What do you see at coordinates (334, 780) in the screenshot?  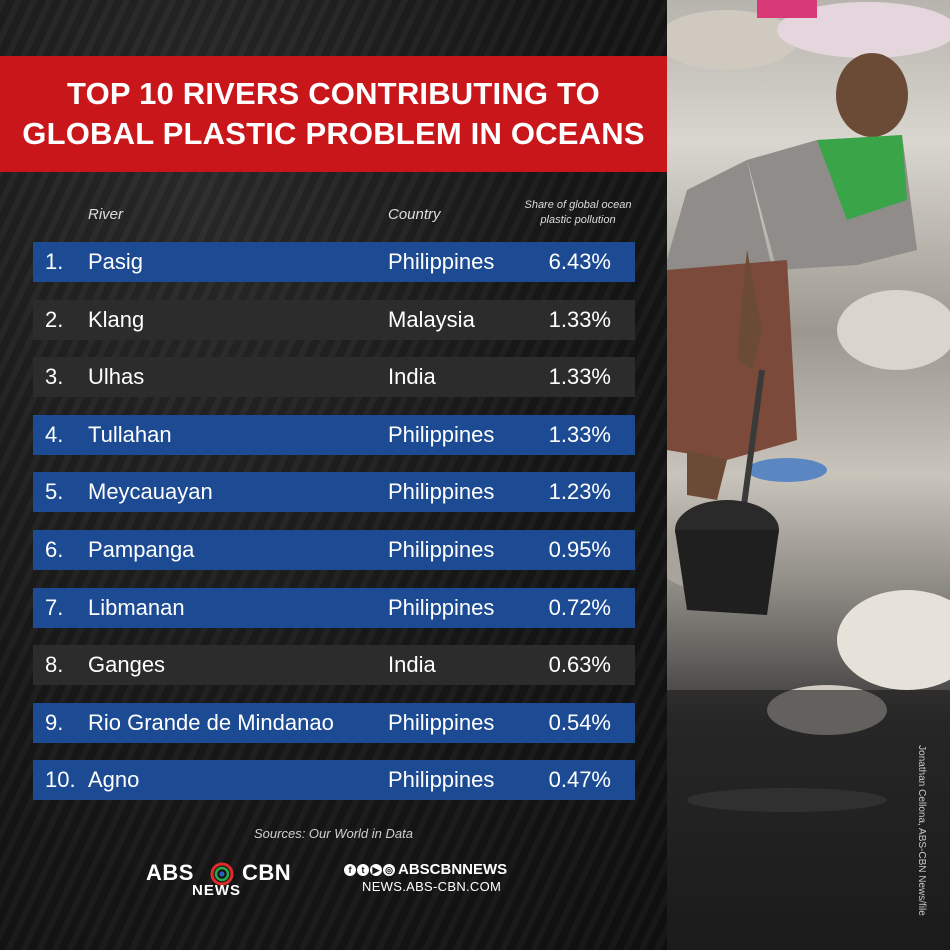 I see `table-row: 10. Agno Philippines 0.47%` at bounding box center [334, 780].